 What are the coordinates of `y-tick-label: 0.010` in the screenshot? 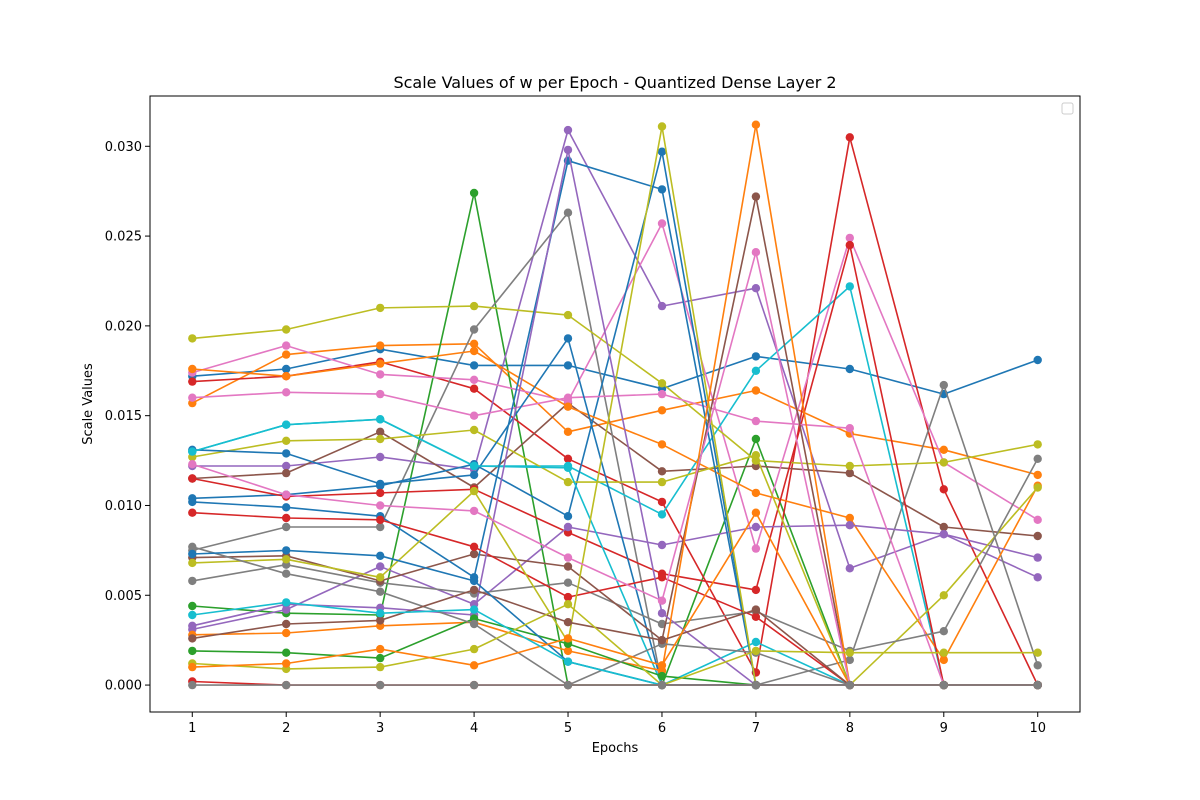 It's located at (123, 506).